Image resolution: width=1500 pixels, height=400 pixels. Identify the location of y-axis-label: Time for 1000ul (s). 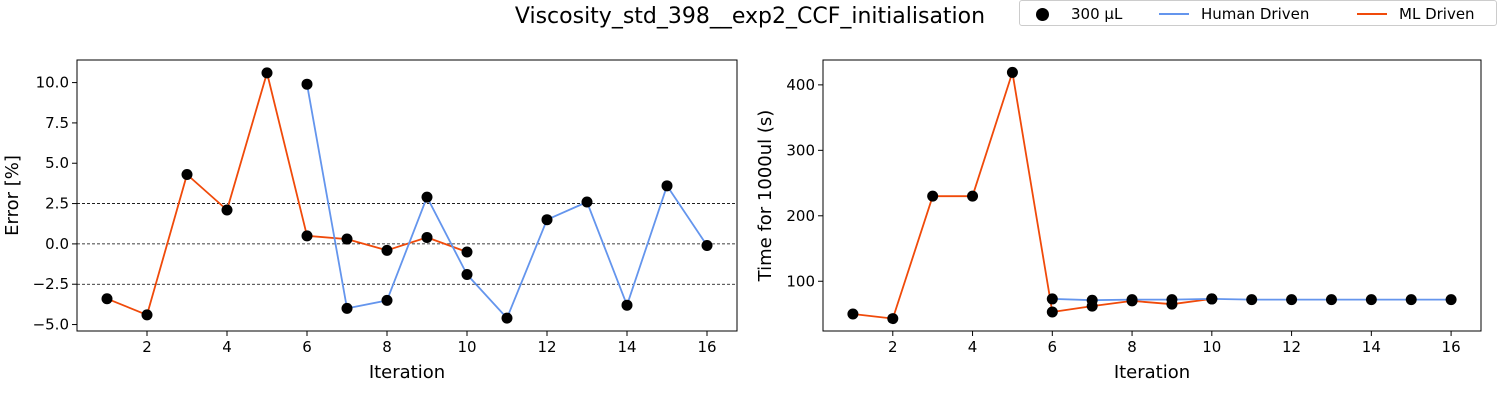
(765, 196).